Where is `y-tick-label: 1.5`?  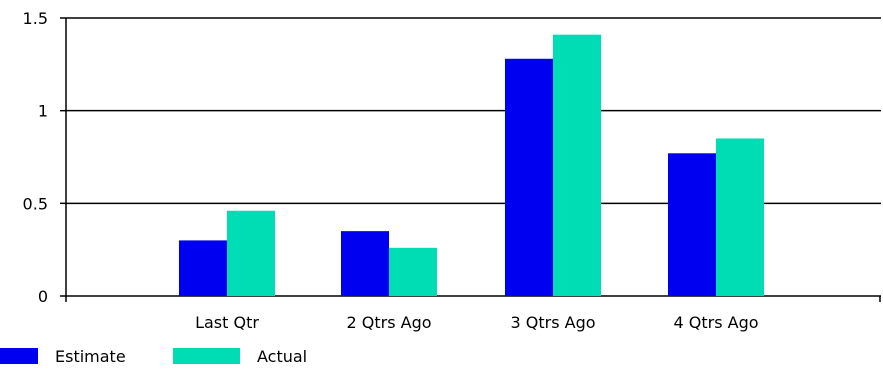
y-tick-label: 1.5 is located at coordinates (35, 18).